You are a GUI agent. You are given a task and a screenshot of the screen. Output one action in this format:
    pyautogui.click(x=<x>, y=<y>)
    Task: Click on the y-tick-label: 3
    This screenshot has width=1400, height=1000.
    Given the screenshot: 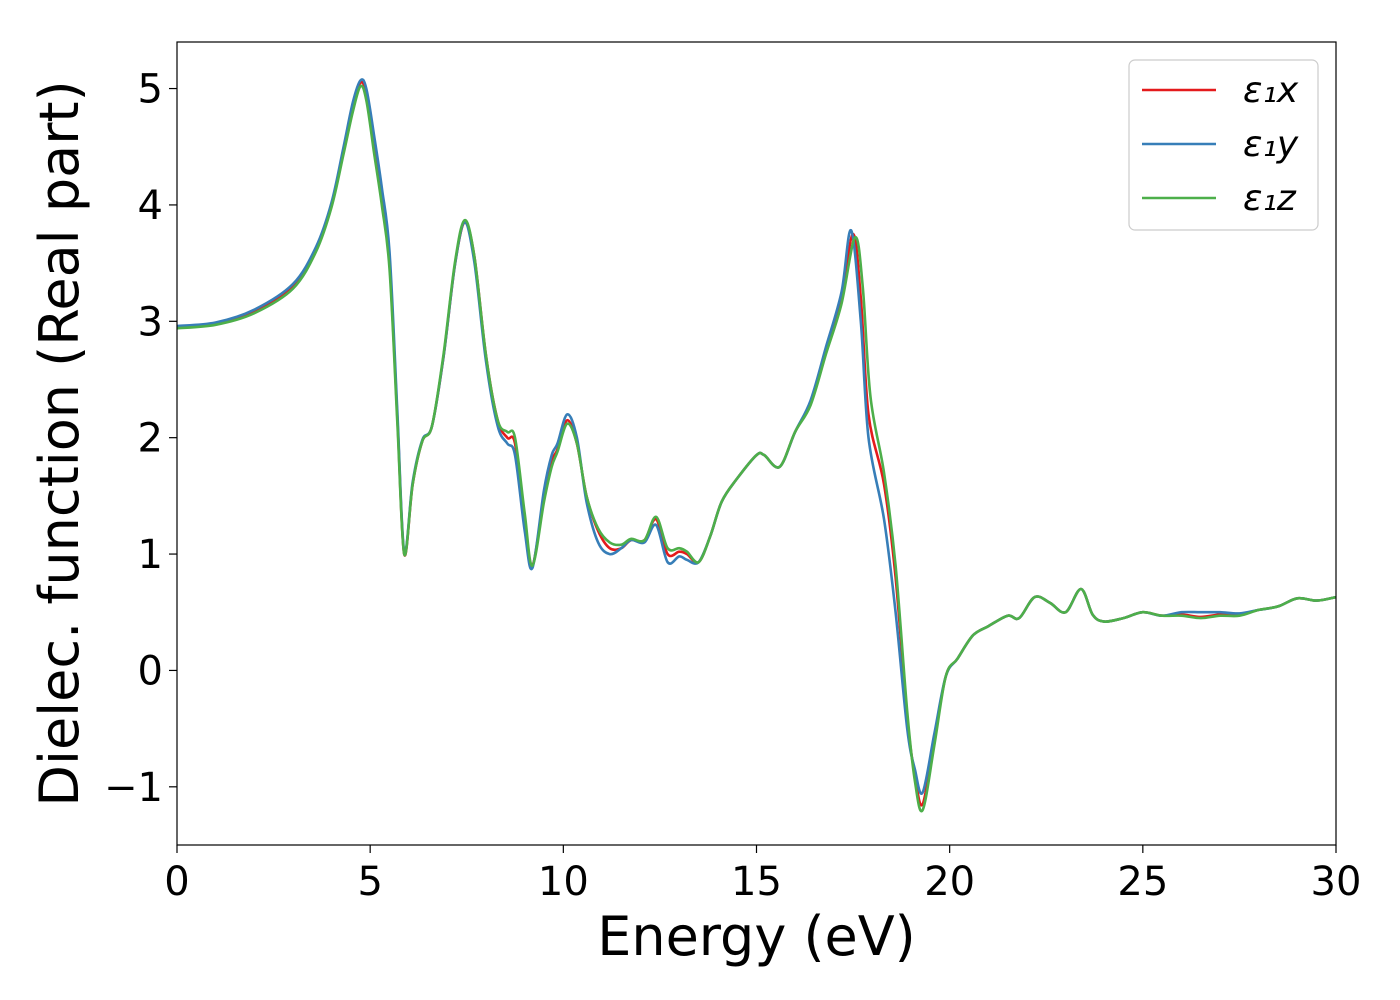 What is the action you would take?
    pyautogui.click(x=150, y=322)
    